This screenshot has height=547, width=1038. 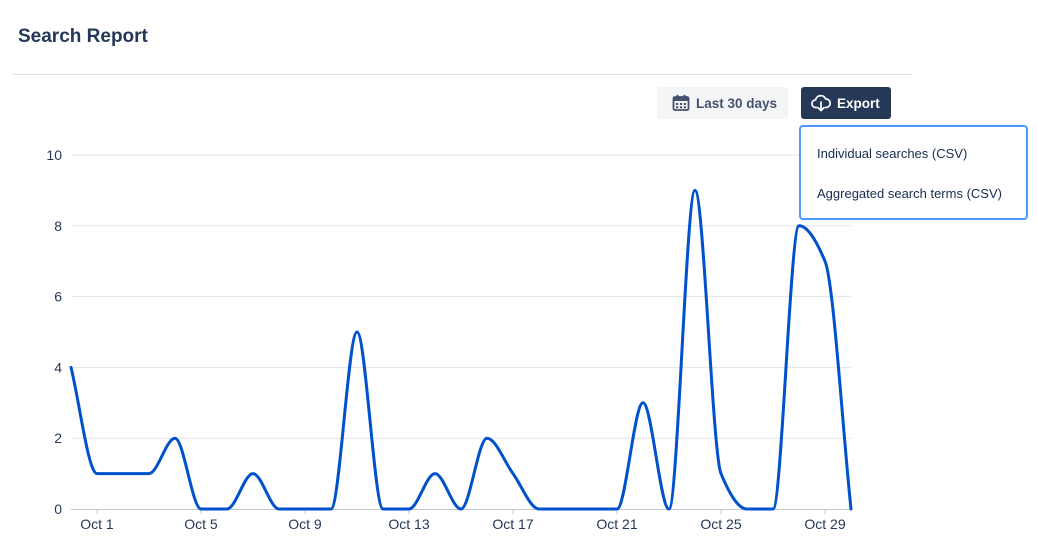 I want to click on x-tick-label: Oct 9, so click(x=305, y=524).